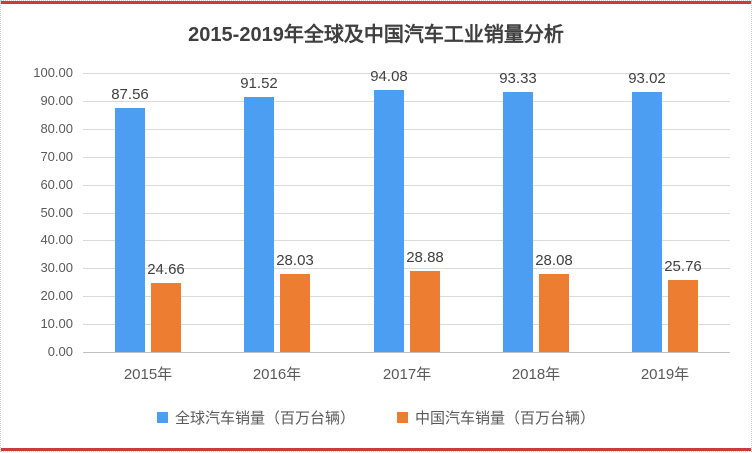  I want to click on y-tick-label: 90.00, so click(56, 100).